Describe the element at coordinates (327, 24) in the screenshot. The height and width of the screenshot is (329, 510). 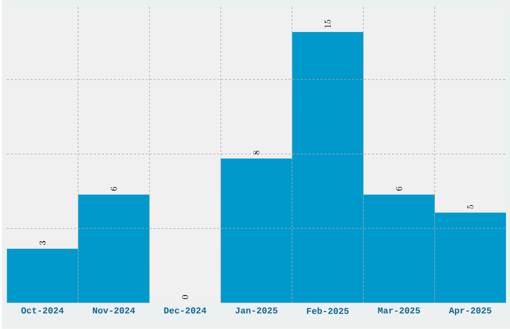
I see `data-label: 15` at that location.